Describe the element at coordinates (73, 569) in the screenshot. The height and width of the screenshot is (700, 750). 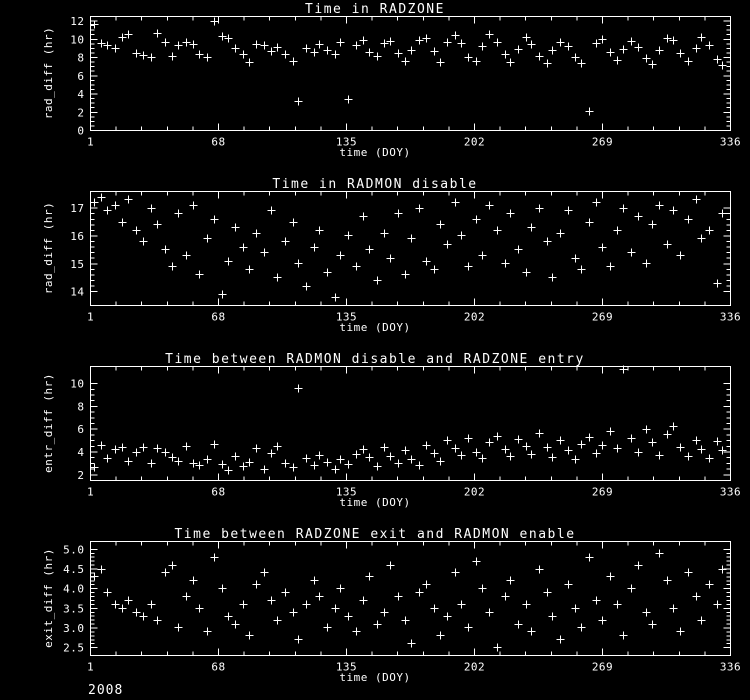
I see `svg-text: 4.5` at that location.